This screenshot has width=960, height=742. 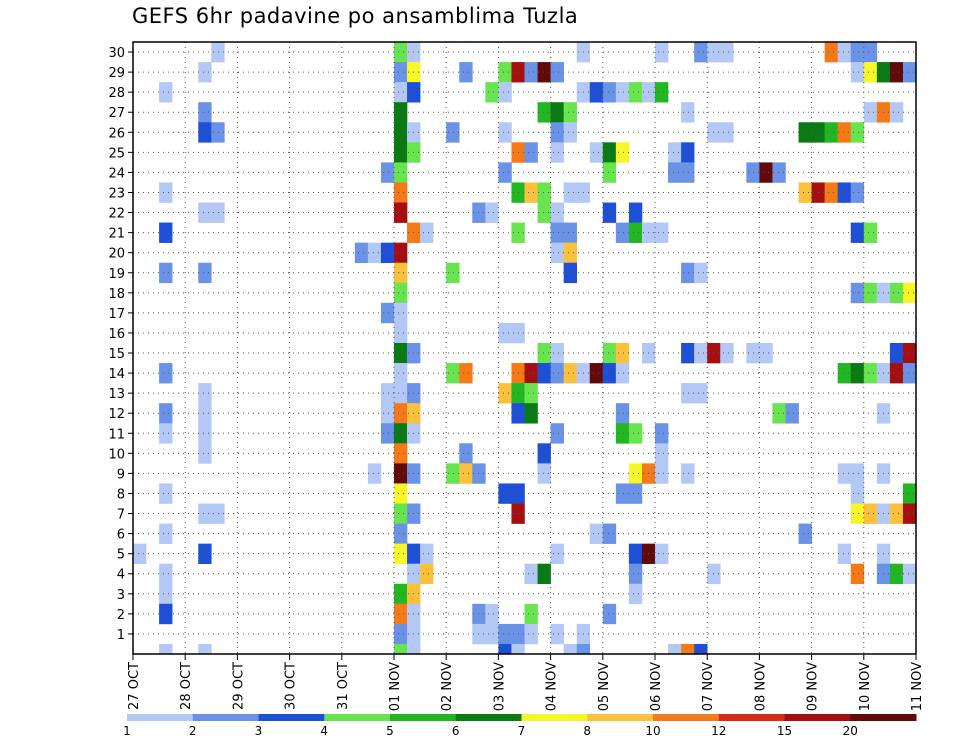 I want to click on y-tick-label: 16, so click(x=116, y=334).